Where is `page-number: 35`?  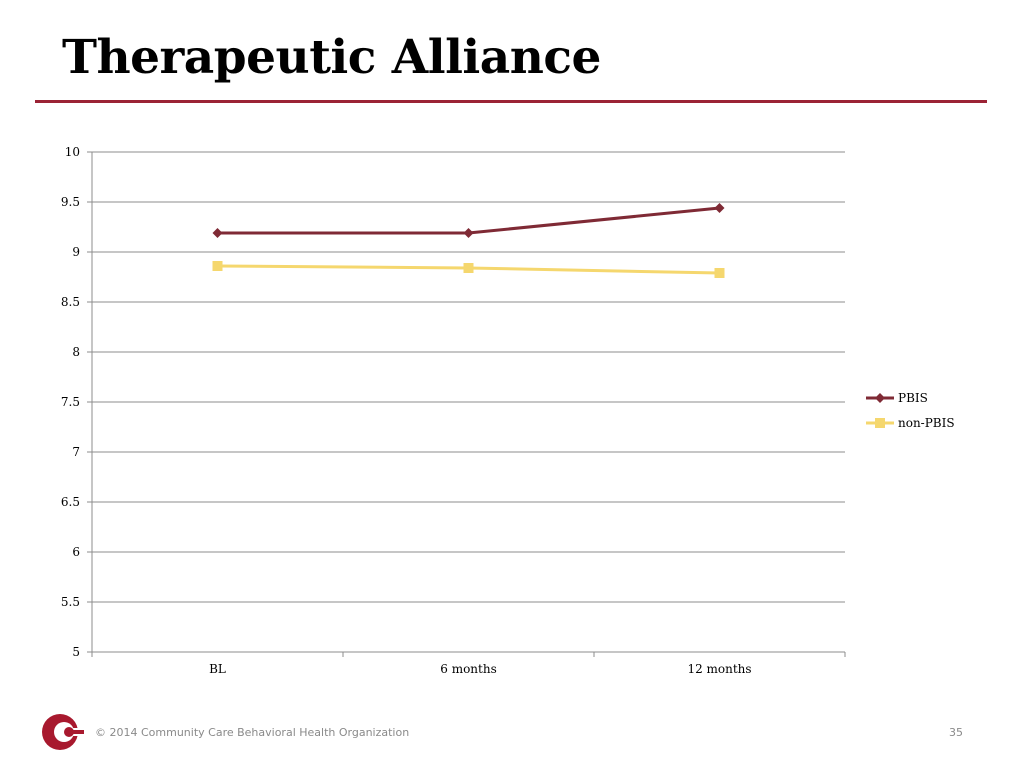 page-number: 35 is located at coordinates (956, 732).